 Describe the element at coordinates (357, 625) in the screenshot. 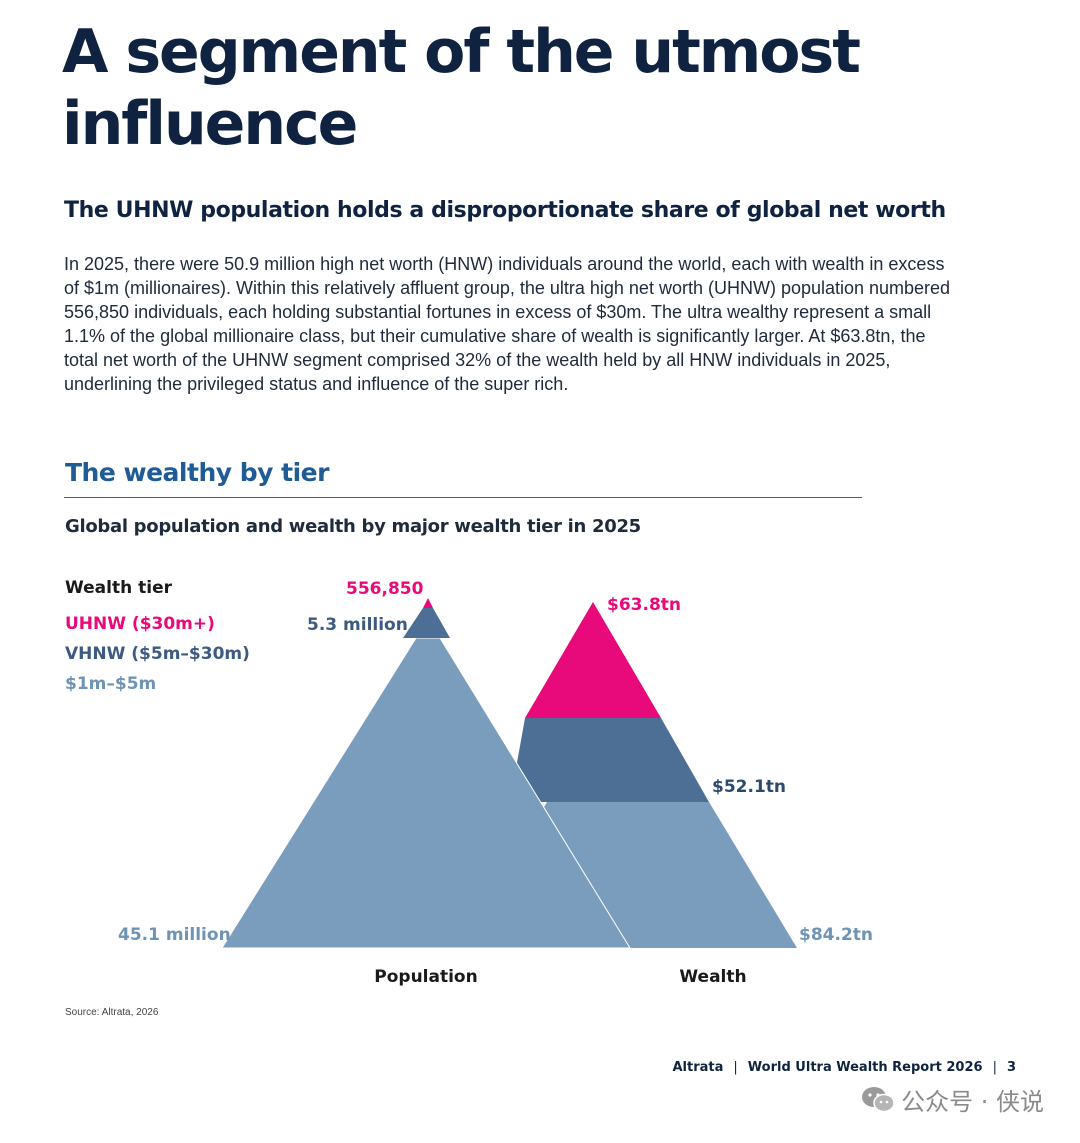

I see `population-vhnw-label: 5.3 million` at that location.